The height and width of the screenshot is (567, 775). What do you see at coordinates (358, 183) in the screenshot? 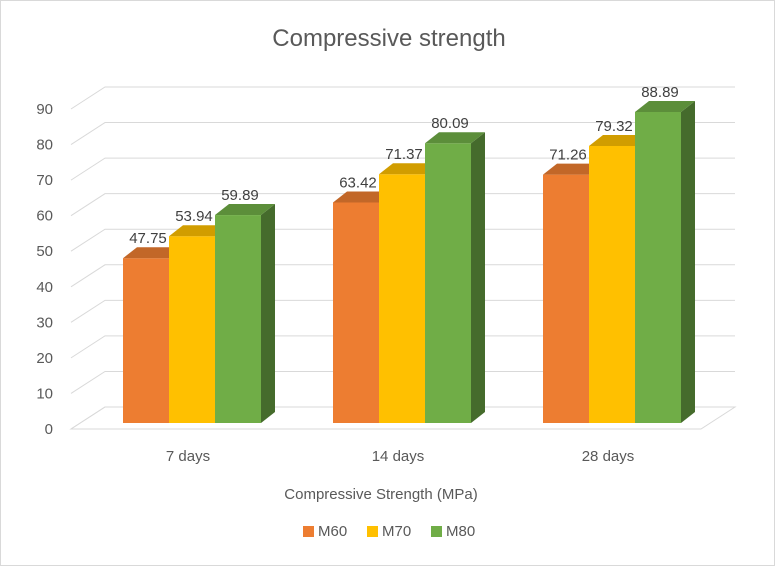
I see `data-label: 63.42` at bounding box center [358, 183].